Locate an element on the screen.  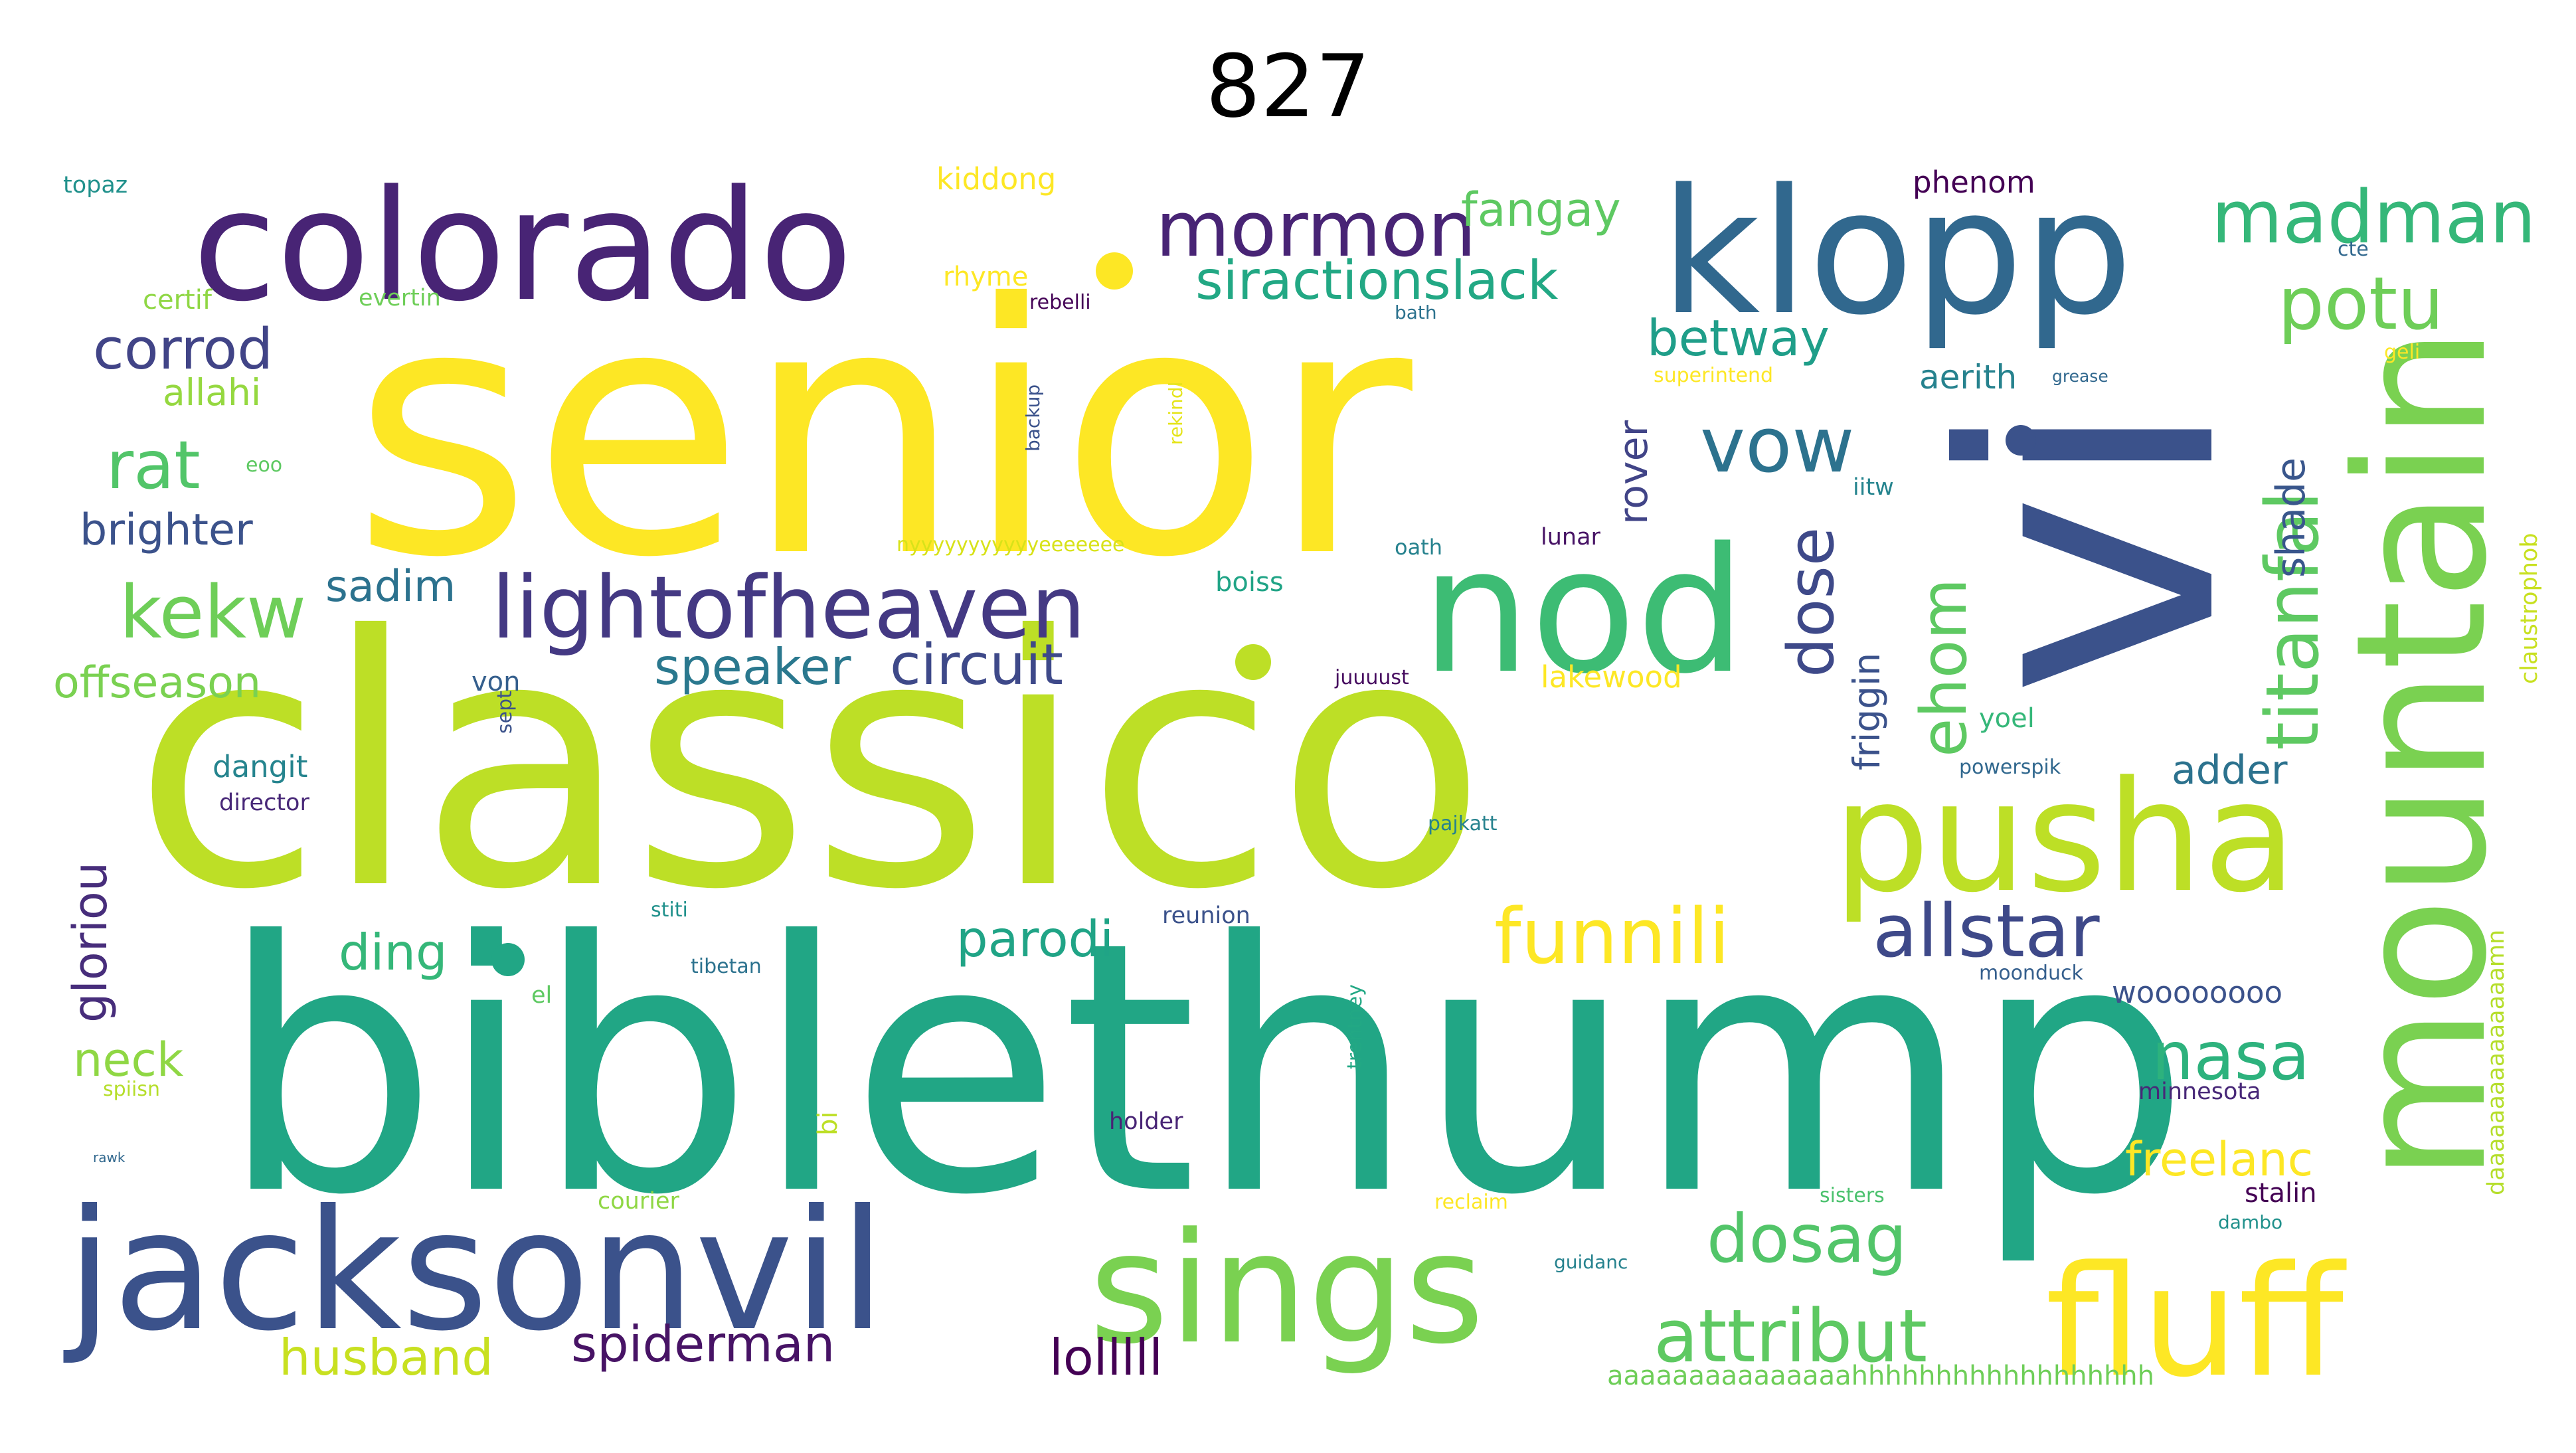
word-dangit: dangit is located at coordinates (260, 766).